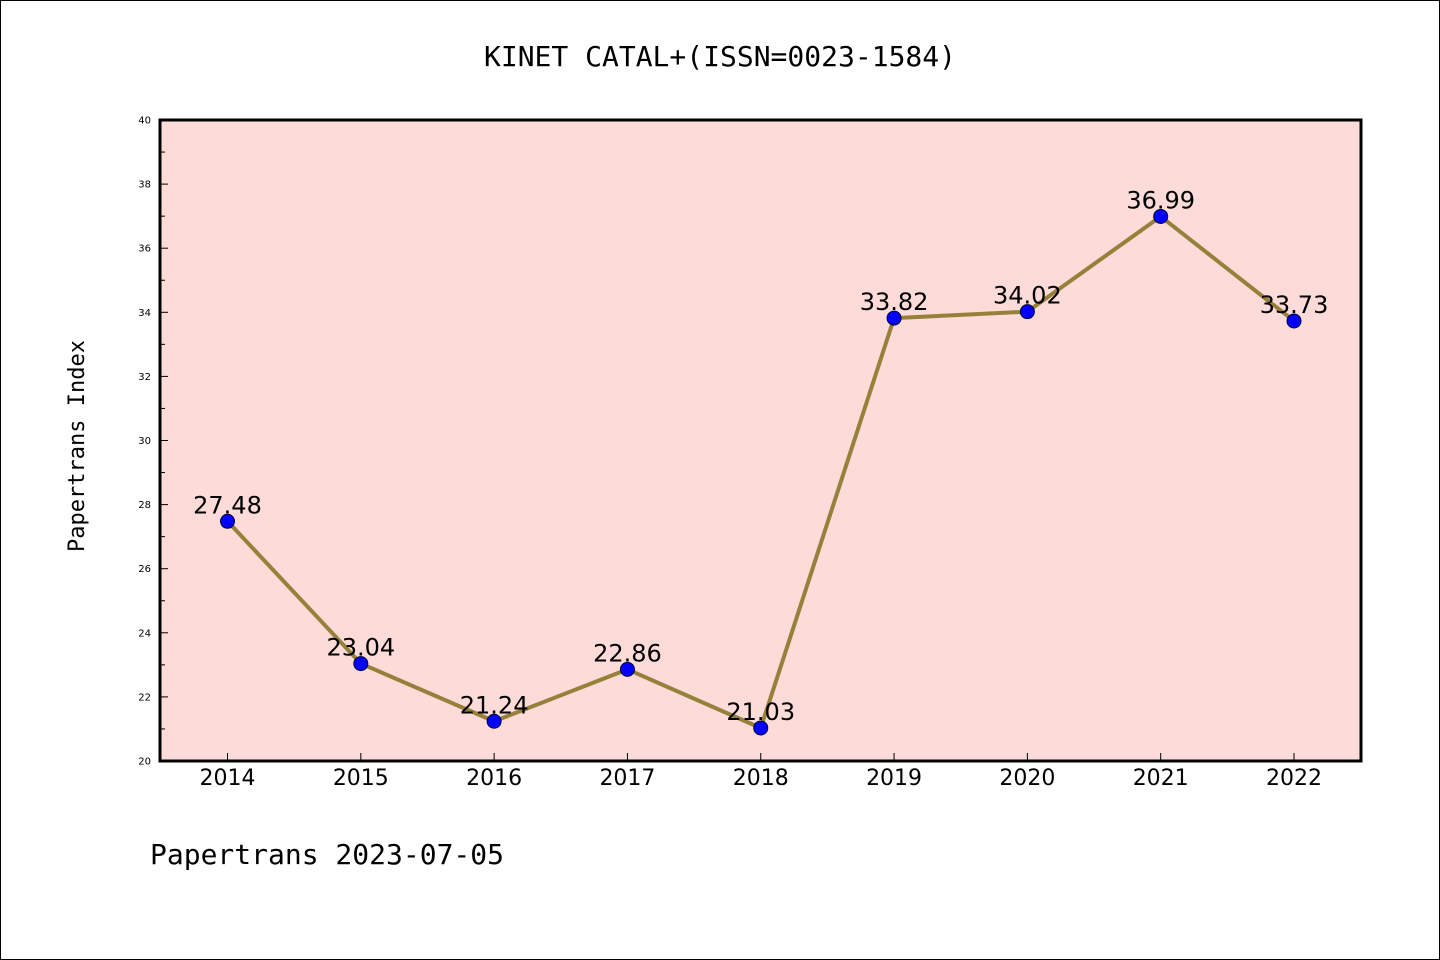 The width and height of the screenshot is (1440, 960). I want to click on data-label: 21.24, so click(494, 705).